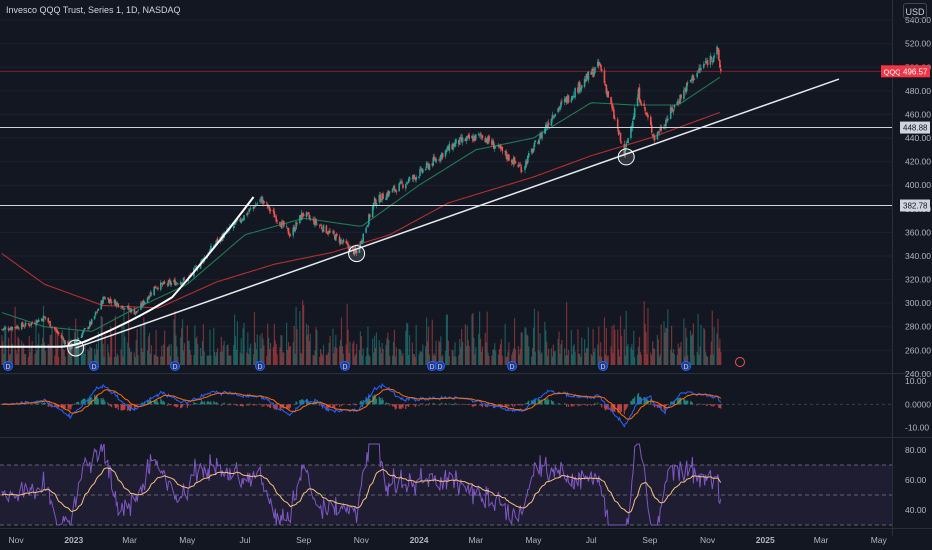 The height and width of the screenshot is (550, 932). I want to click on curved-trend-line, so click(127, 272).